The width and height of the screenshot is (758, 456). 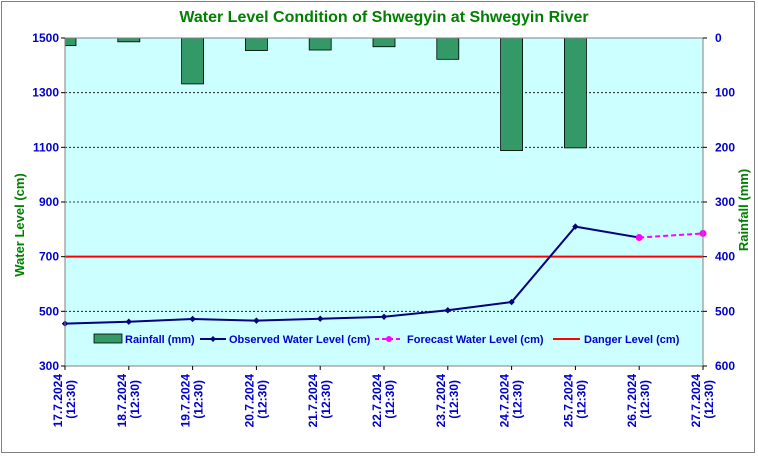 What do you see at coordinates (725, 257) in the screenshot?
I see `y-right-tick-label: 400` at bounding box center [725, 257].